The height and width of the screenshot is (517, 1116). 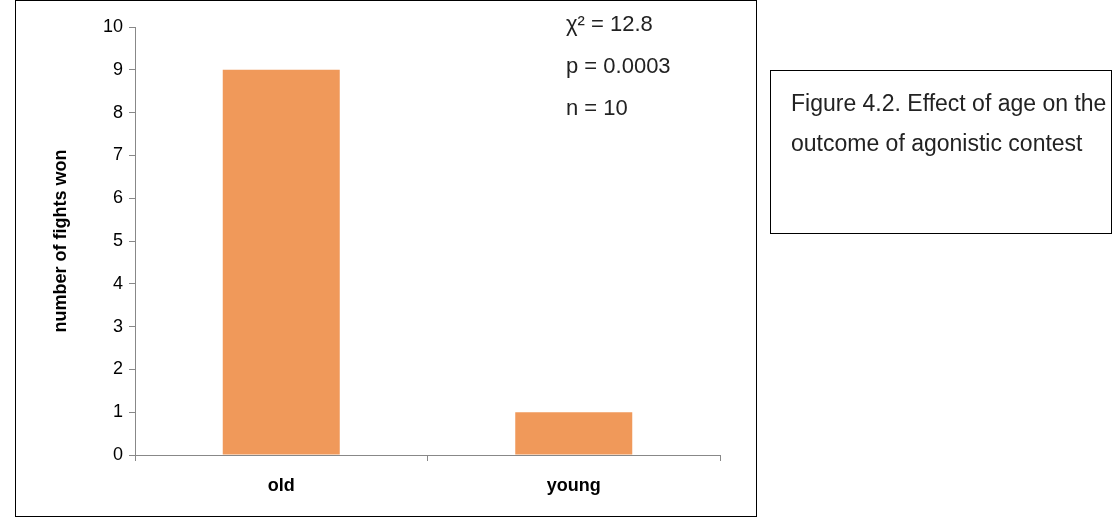 I want to click on y-tick-label: 0, so click(x=117, y=453).